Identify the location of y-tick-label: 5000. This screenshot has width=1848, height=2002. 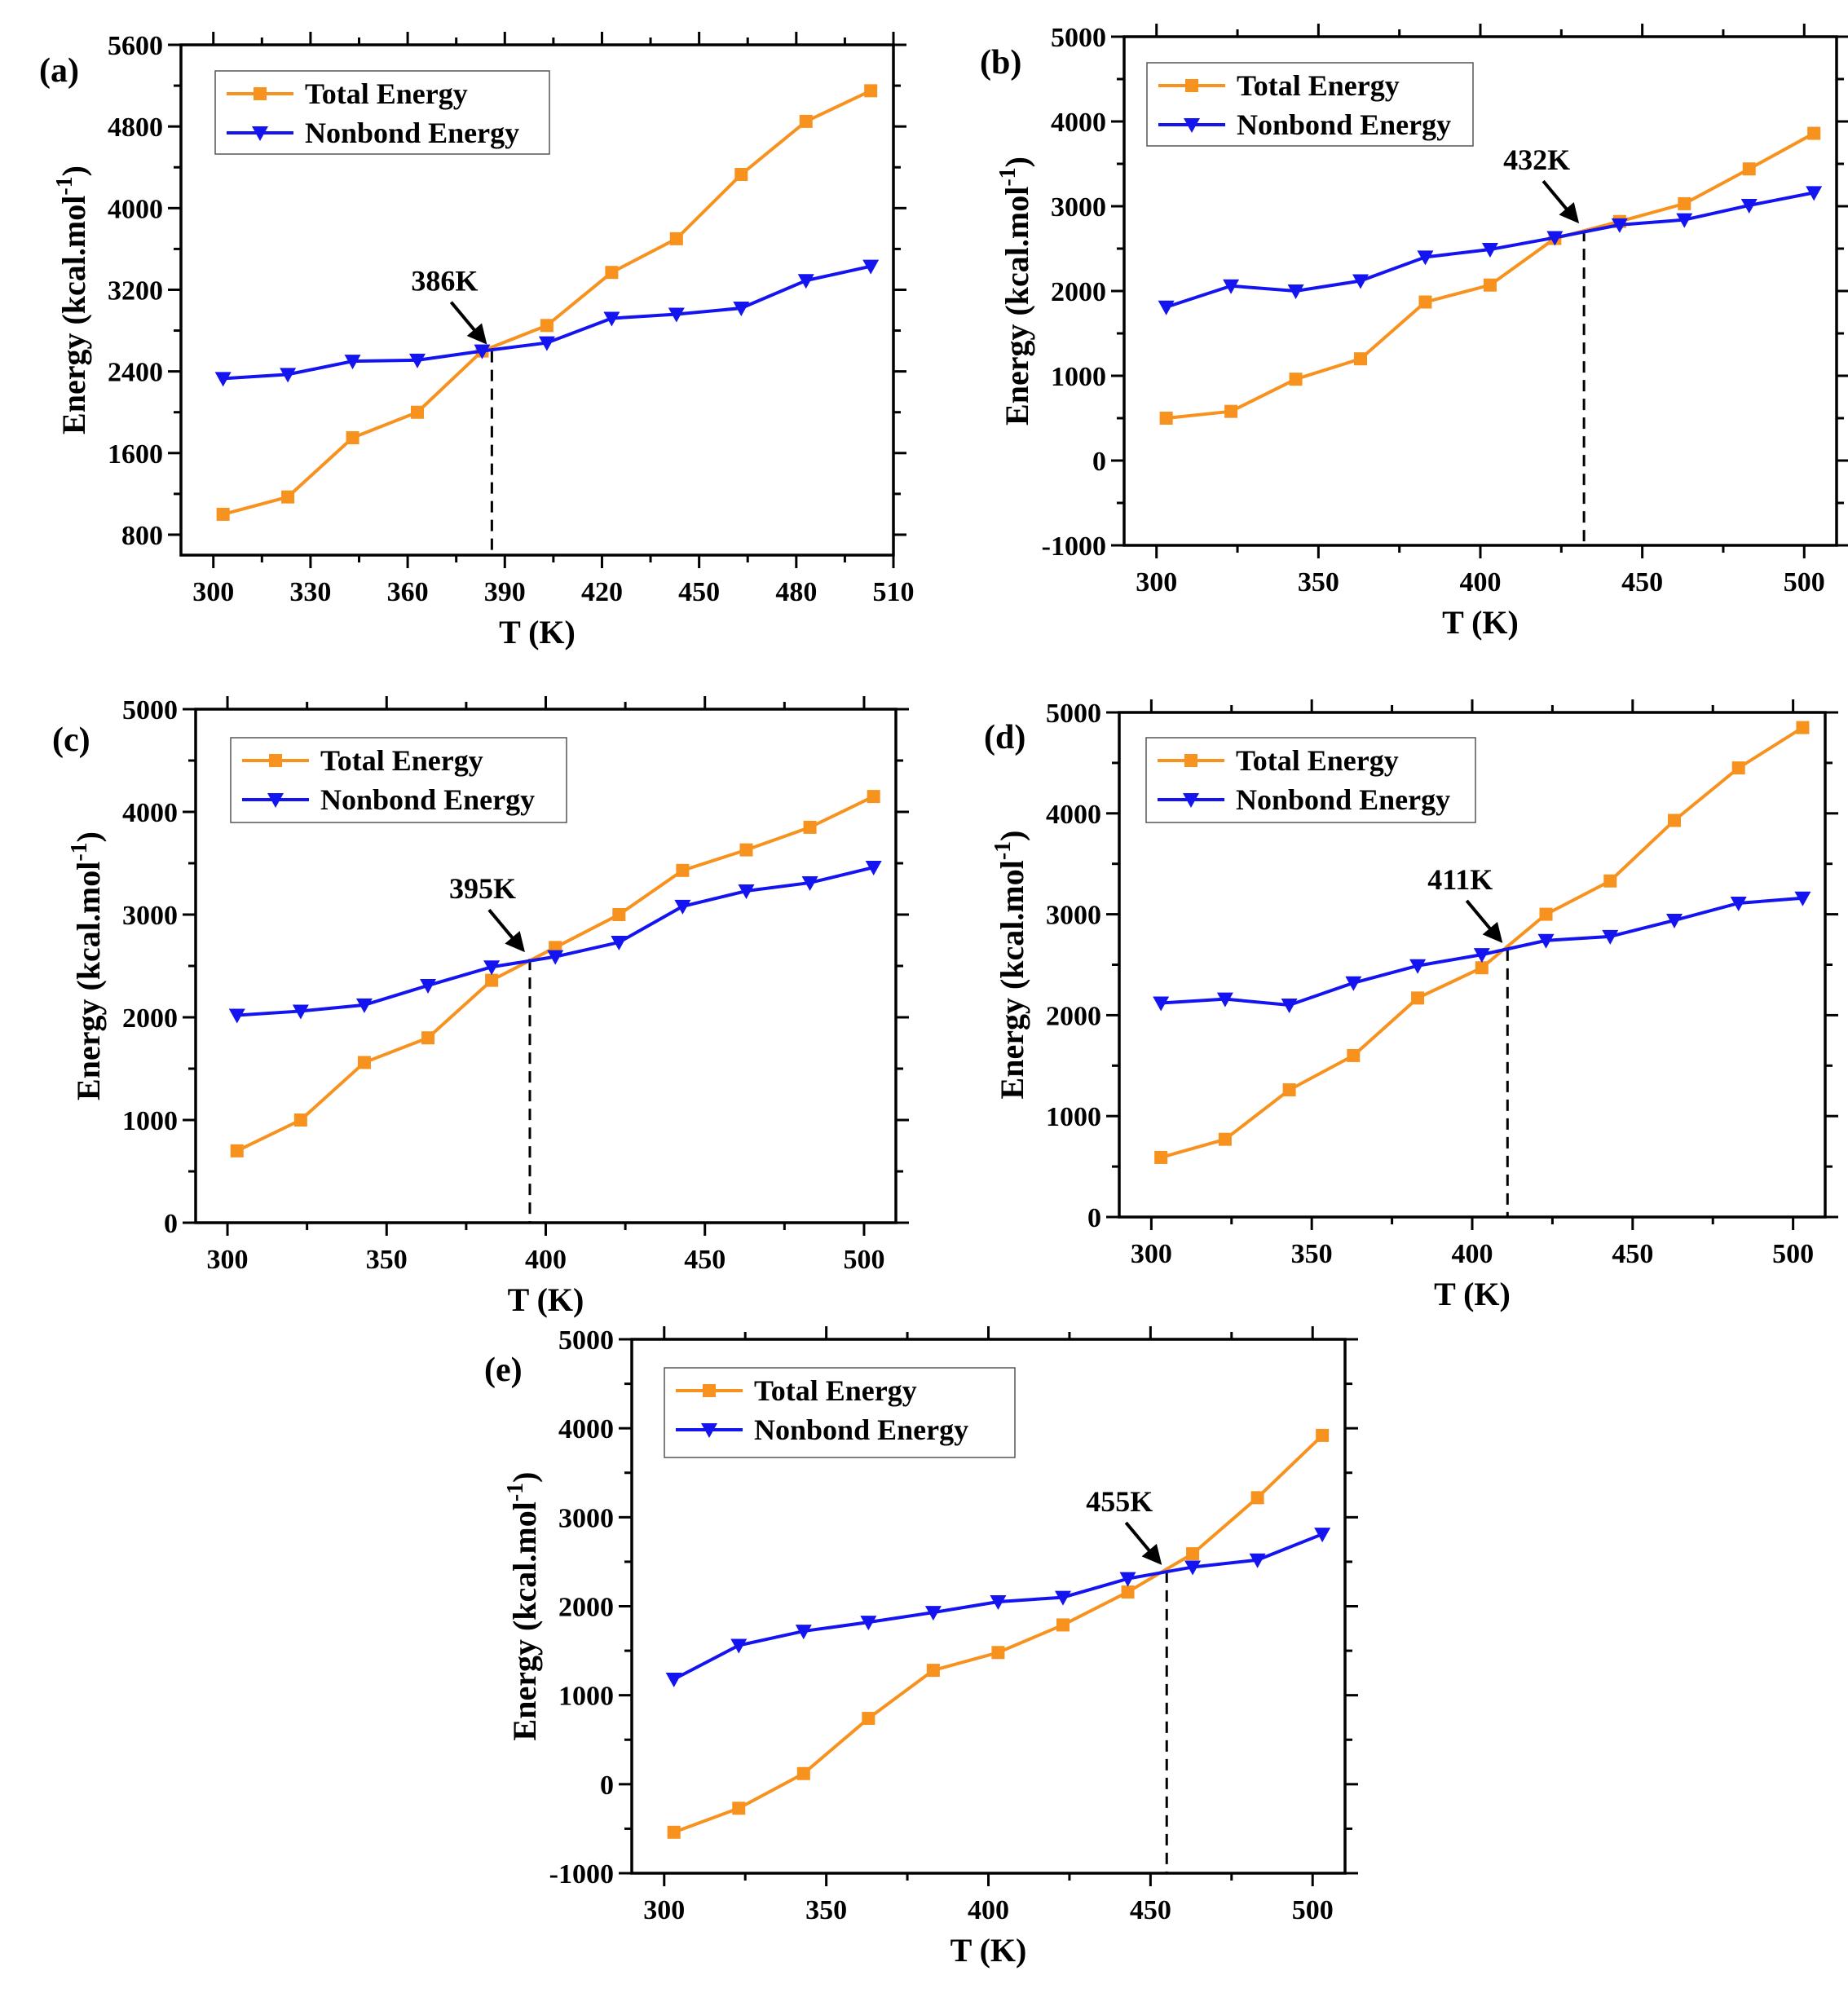
(150, 710).